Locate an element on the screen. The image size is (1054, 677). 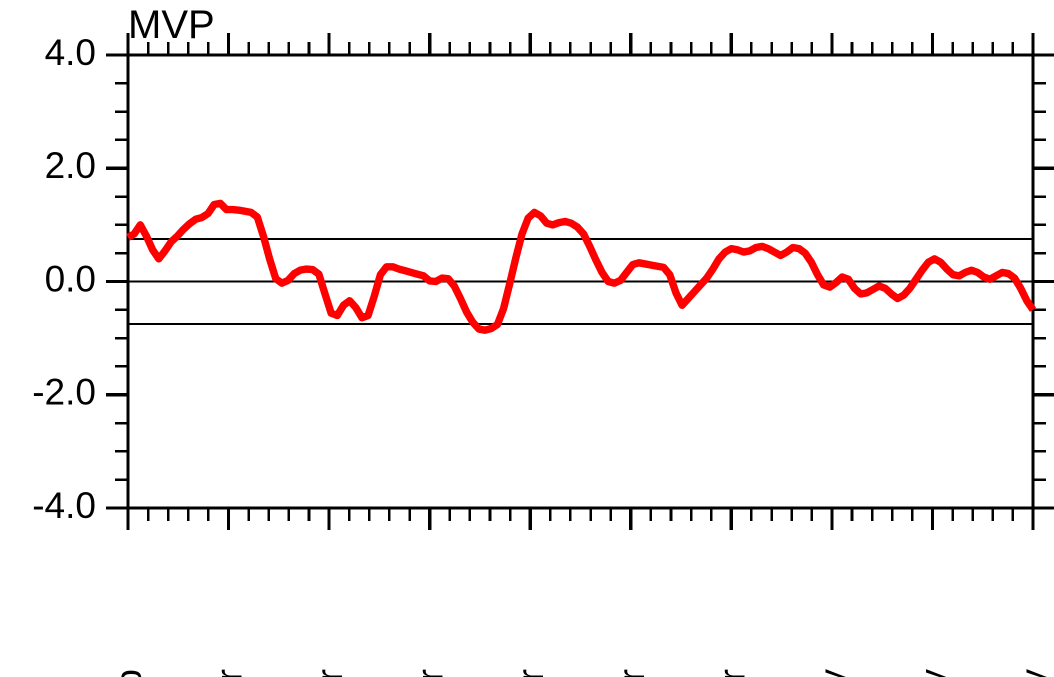
x-tick-label: 28 Mar is located at coordinates (430, 673).